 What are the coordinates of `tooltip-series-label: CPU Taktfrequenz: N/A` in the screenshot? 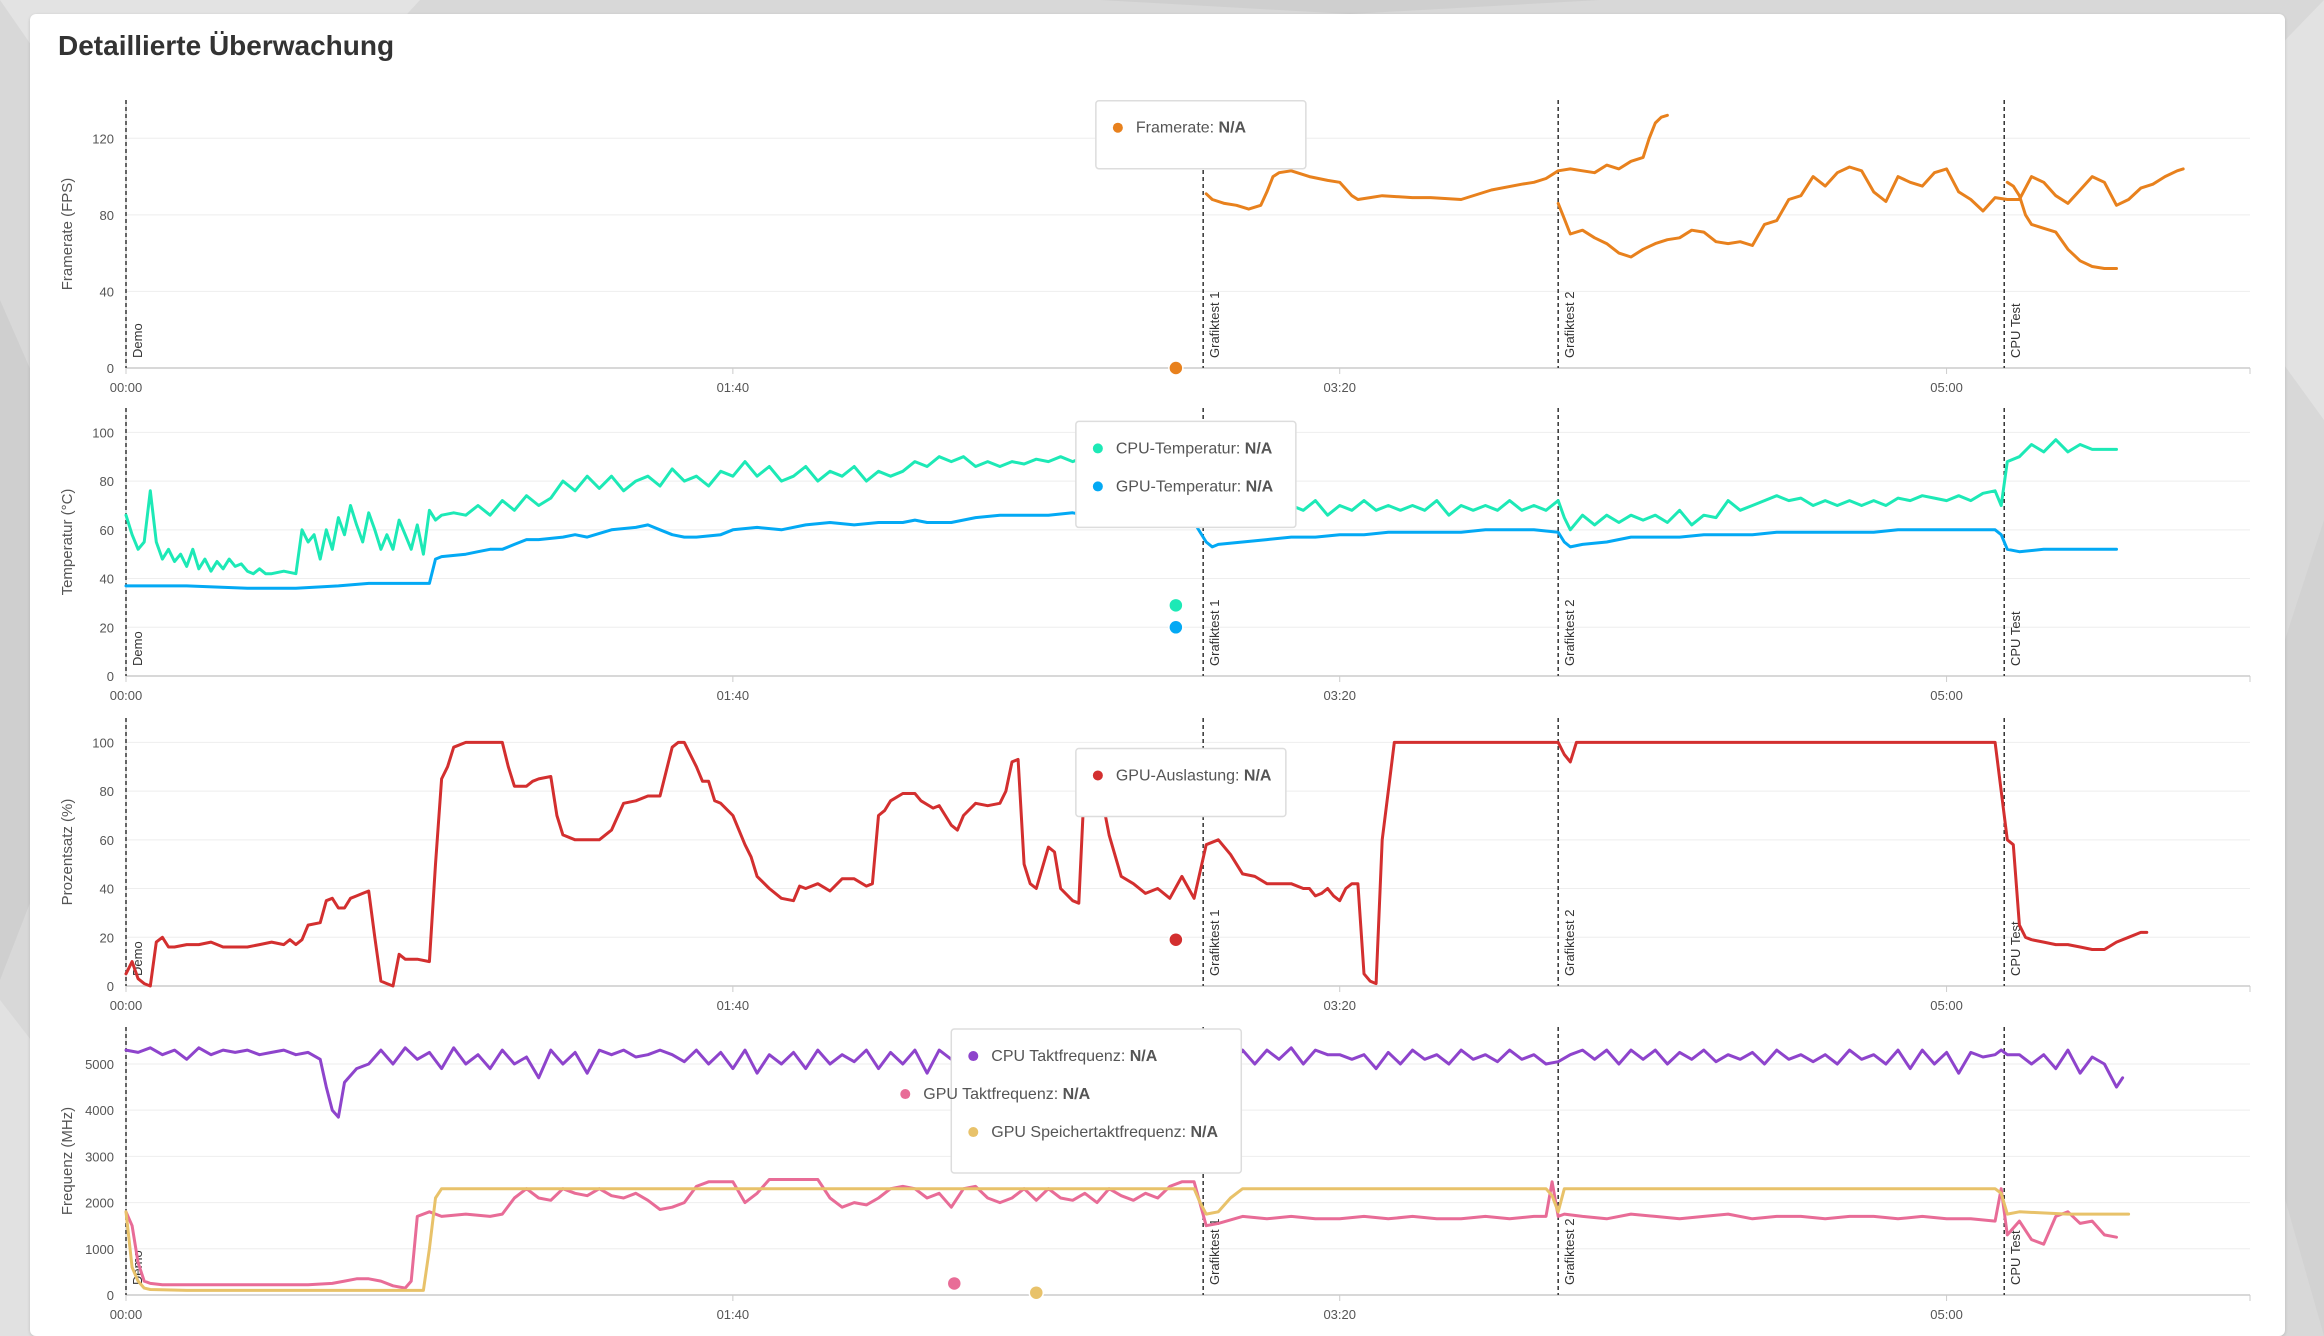 It's located at (1074, 1056).